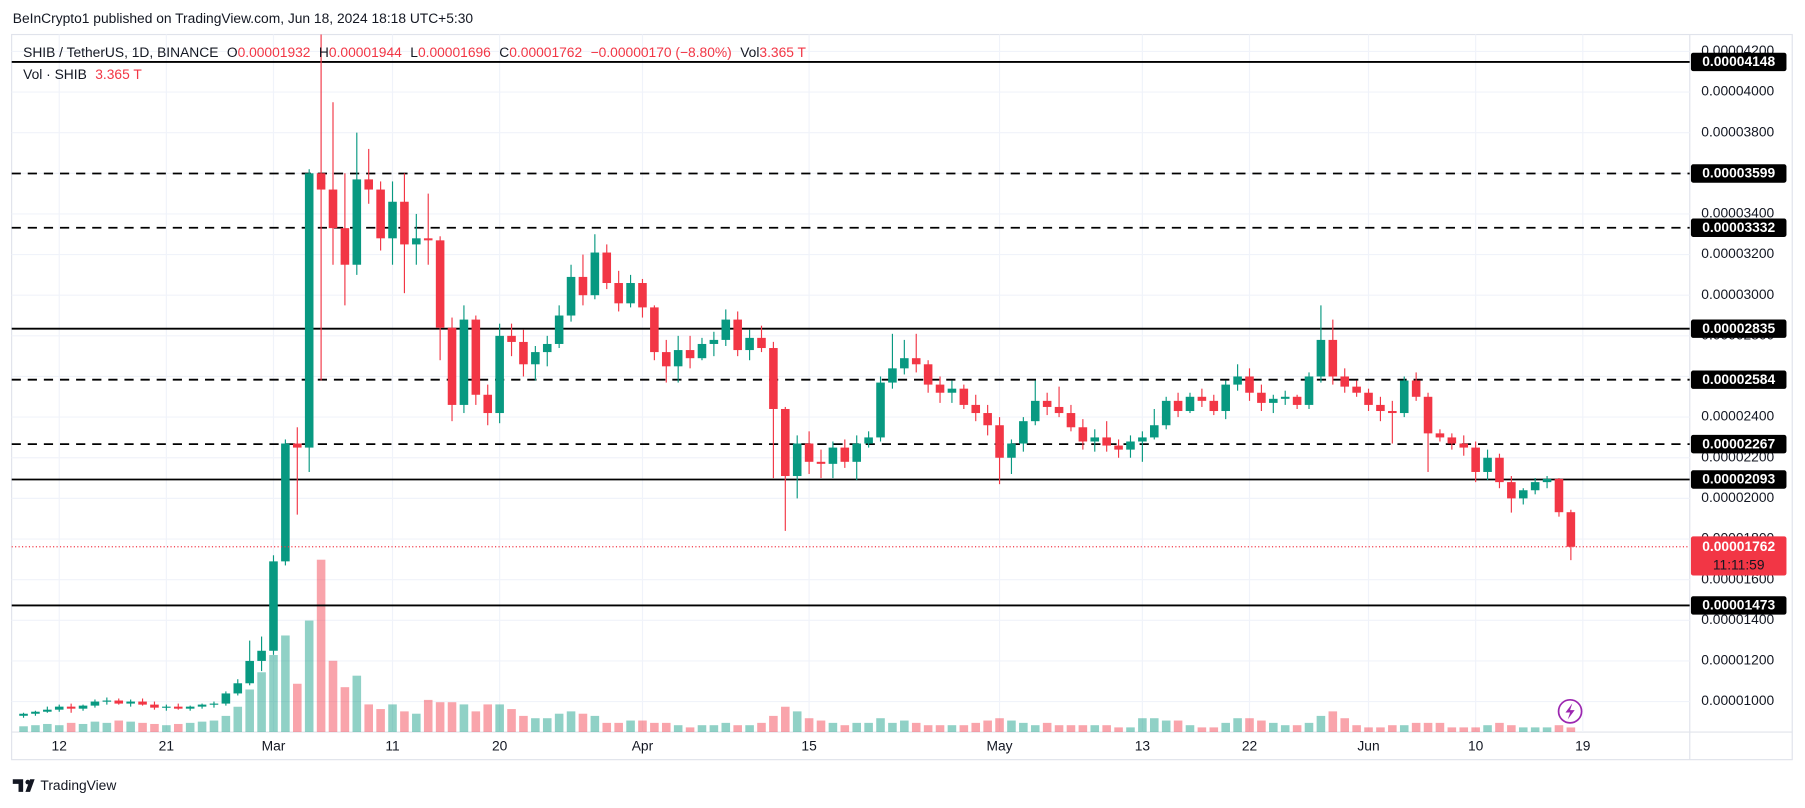 This screenshot has width=1805, height=808. I want to click on y-tick-label: 0.00002000, so click(1737, 497).